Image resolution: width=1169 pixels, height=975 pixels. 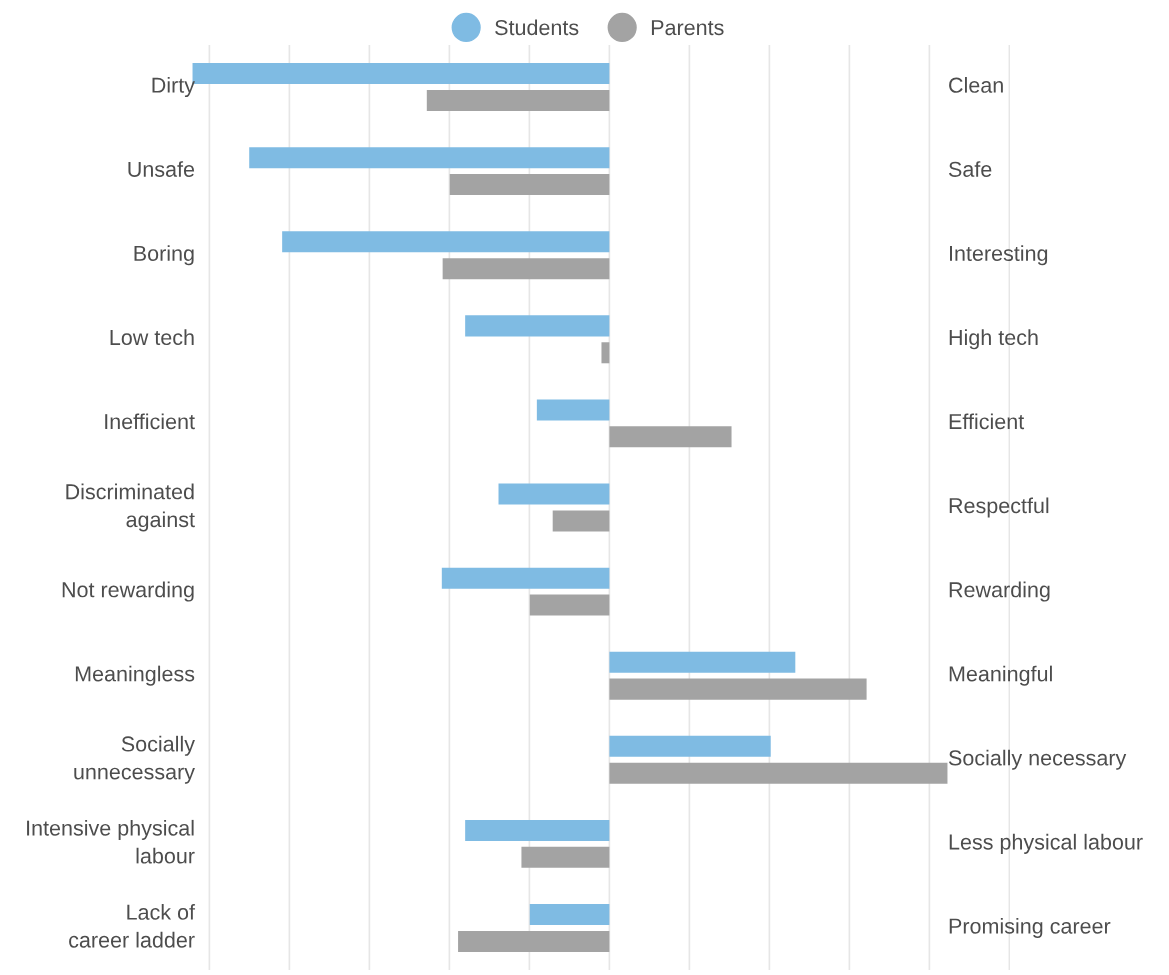 What do you see at coordinates (173, 87) in the screenshot?
I see `y-tick-label: Dirty` at bounding box center [173, 87].